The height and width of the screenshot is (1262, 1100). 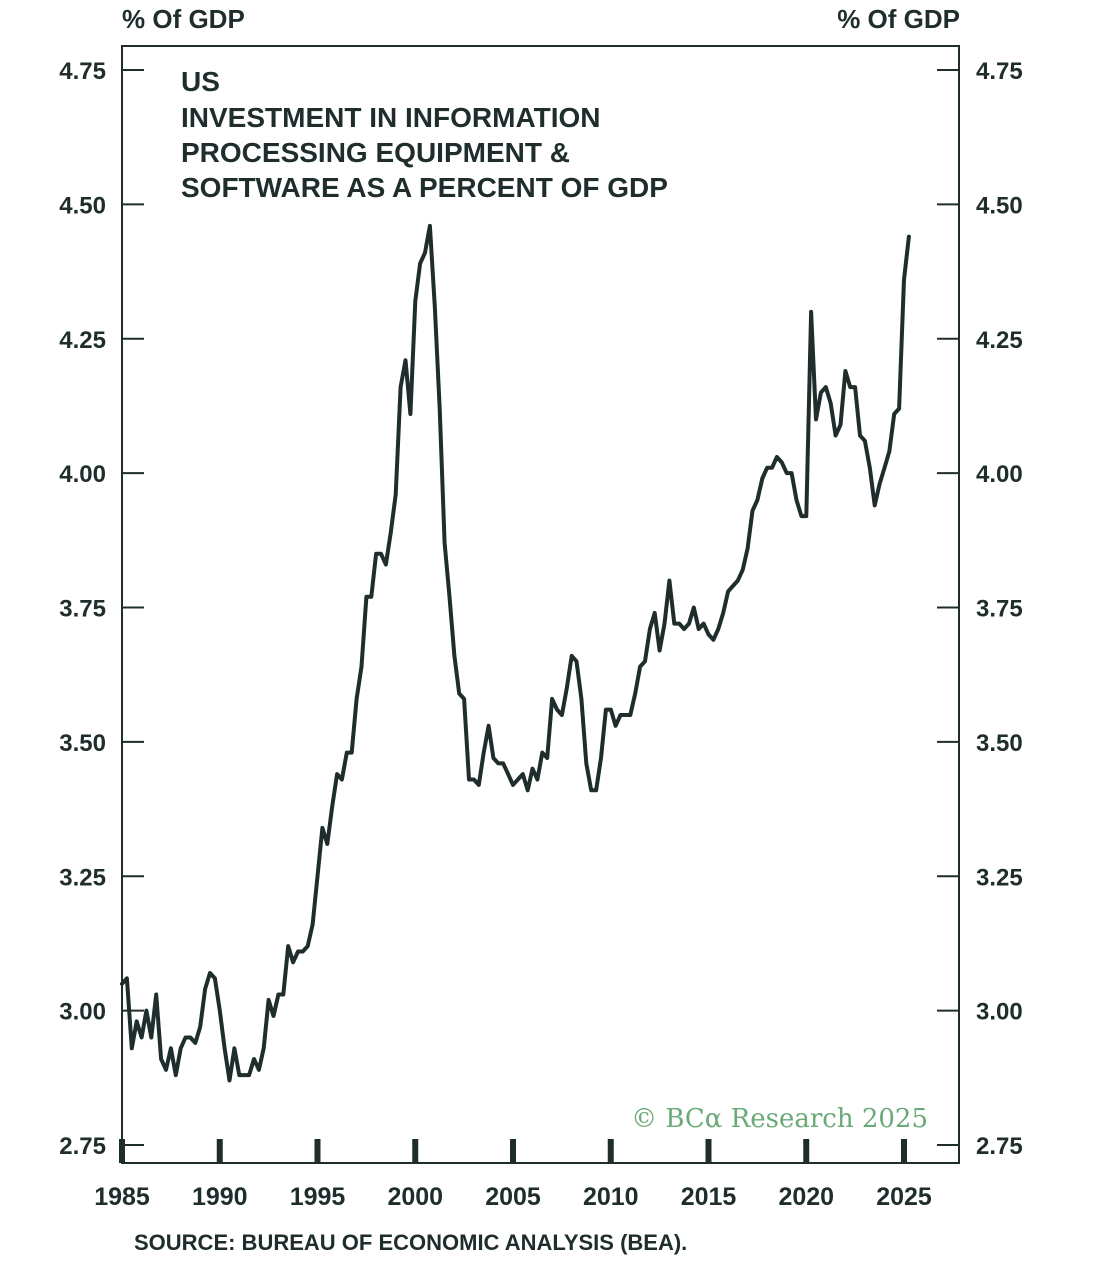 I want to click on y-tick-label-right: 2.75, so click(x=999, y=1146).